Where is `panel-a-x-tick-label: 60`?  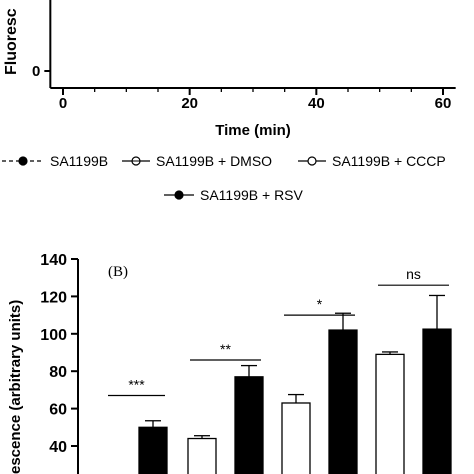
panel-a-x-tick-label: 60 is located at coordinates (443, 103).